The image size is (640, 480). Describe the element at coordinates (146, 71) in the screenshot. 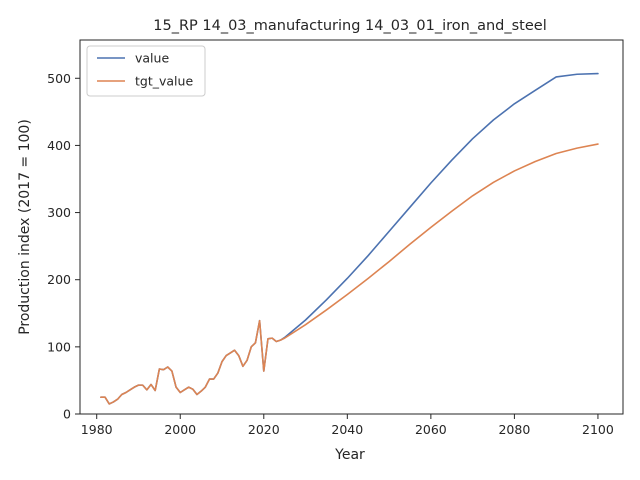

I see `legend: value tgt_value` at that location.